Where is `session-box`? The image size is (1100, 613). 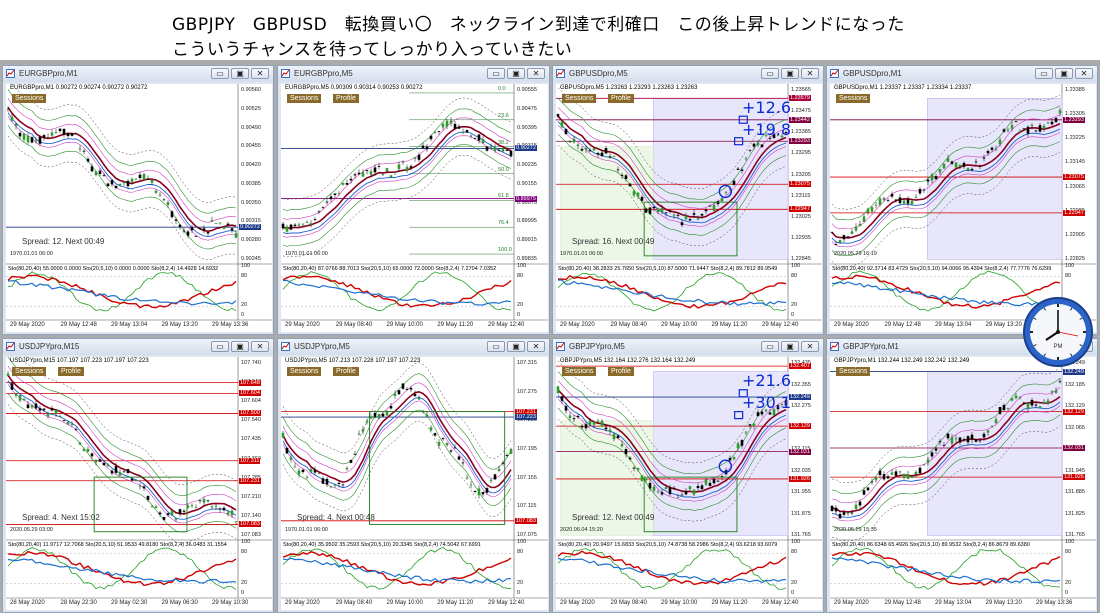
session-box is located at coordinates (607, 478).